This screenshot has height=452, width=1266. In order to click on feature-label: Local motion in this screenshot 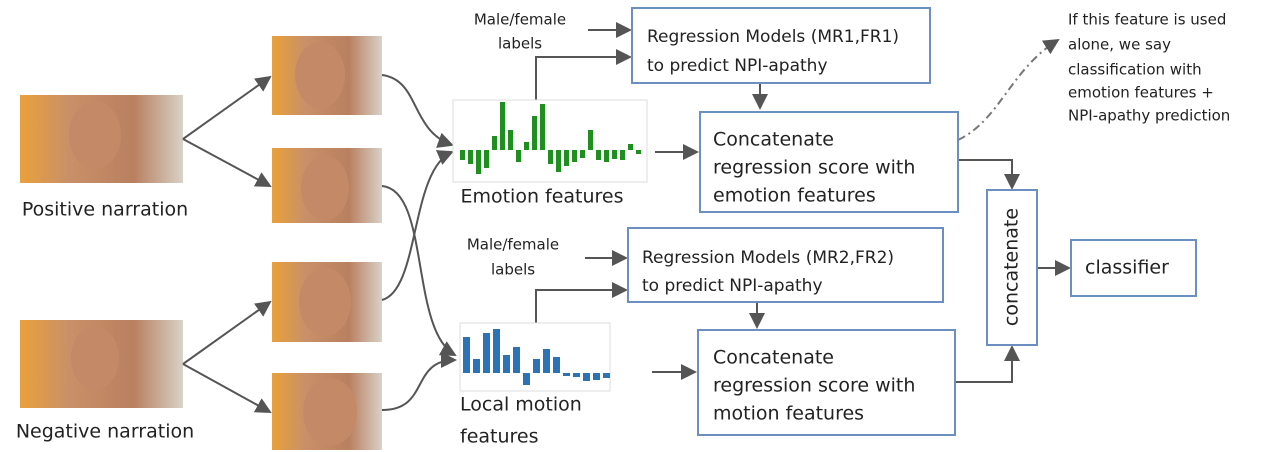, I will do `click(521, 405)`.